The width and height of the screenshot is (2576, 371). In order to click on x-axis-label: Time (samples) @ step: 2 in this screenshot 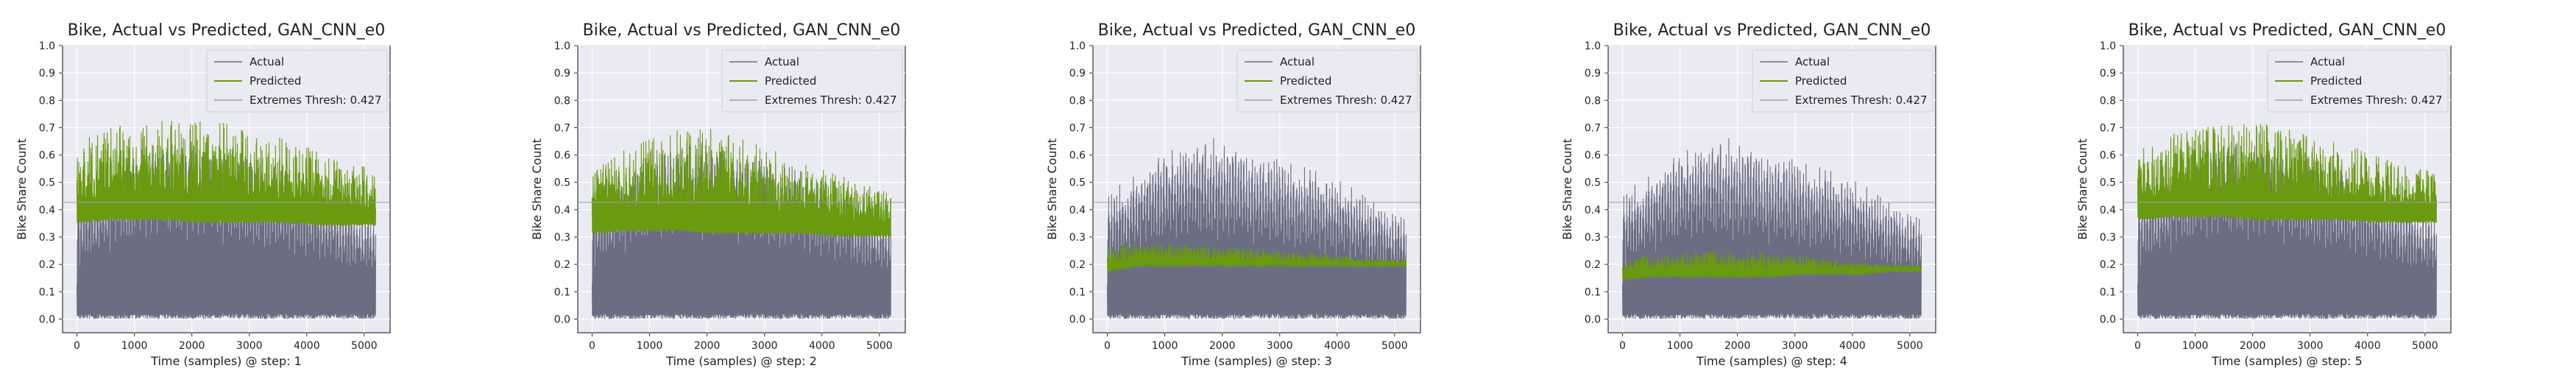, I will do `click(741, 361)`.